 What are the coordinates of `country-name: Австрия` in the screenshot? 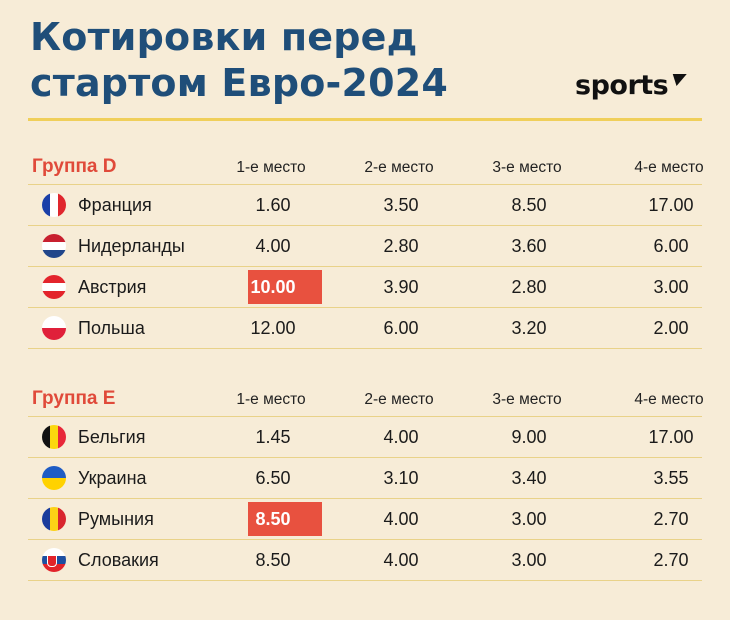 It's located at (112, 287).